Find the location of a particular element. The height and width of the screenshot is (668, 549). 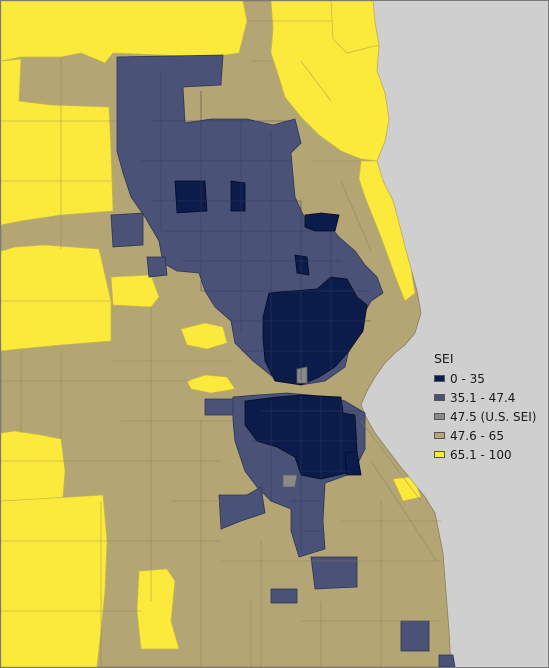

tract-corner-block is located at coordinates (447, 660).